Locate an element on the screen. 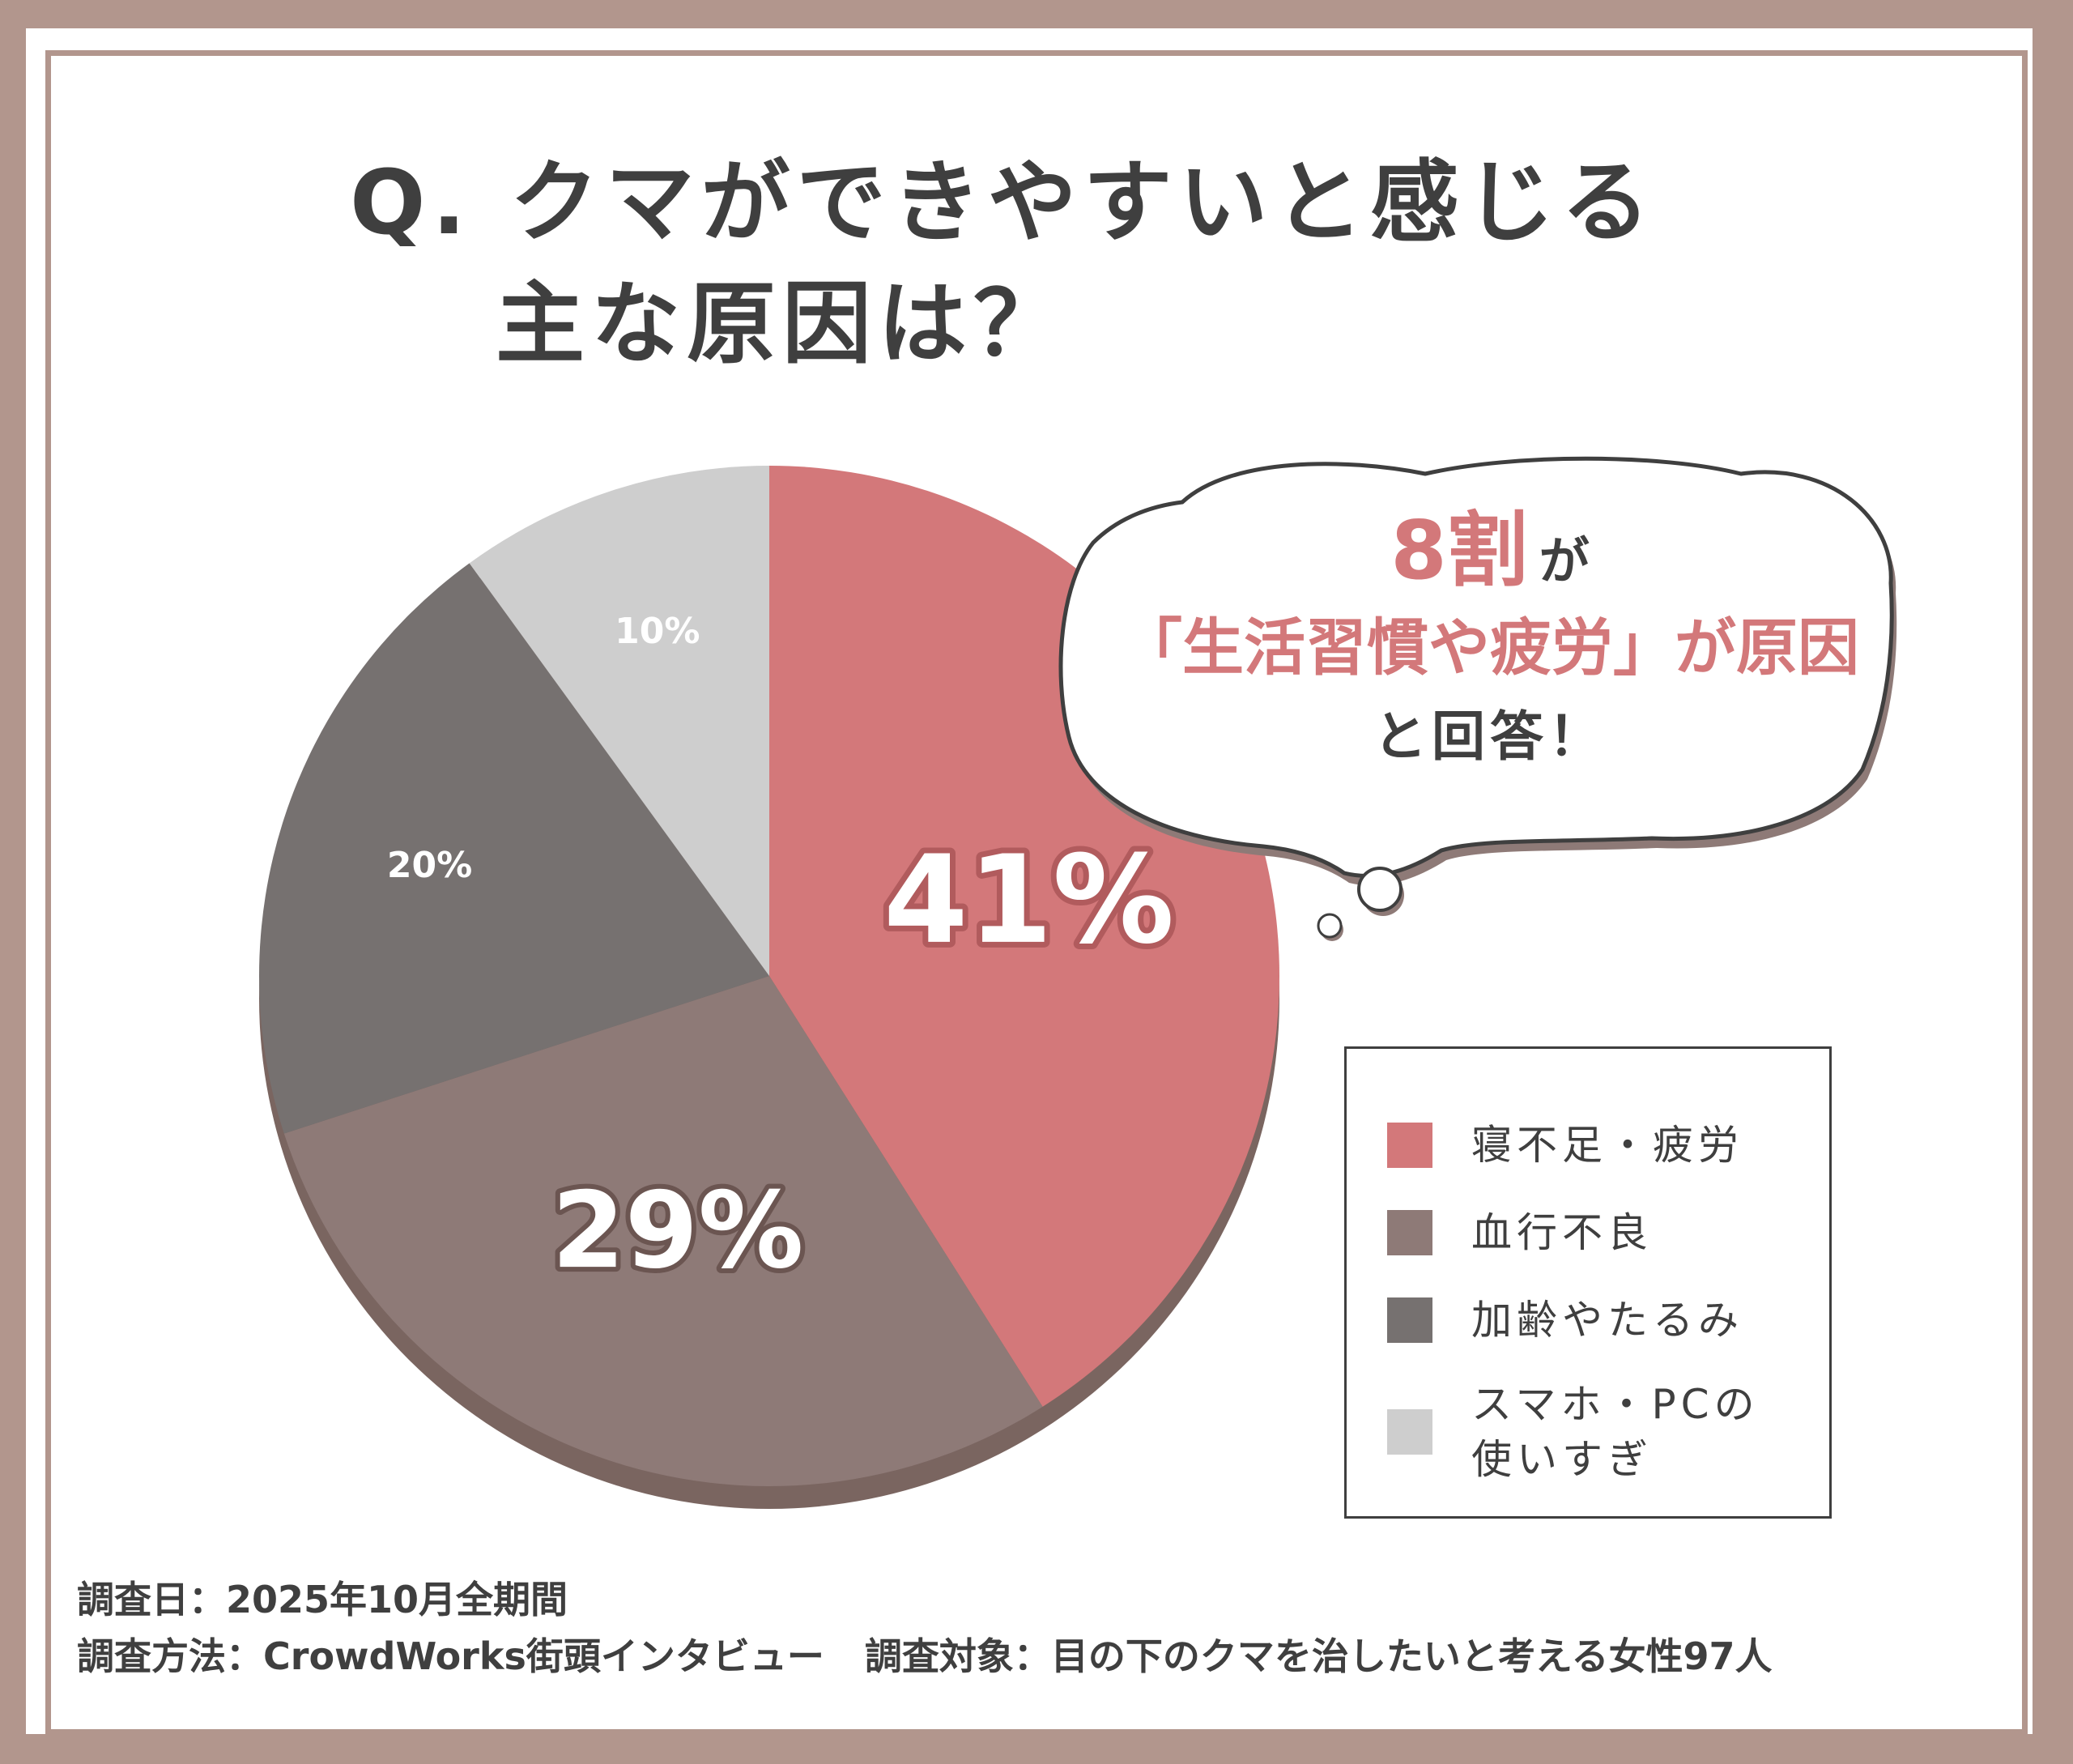 This screenshot has height=1764, width=2073. pie-slice-aging is located at coordinates (514, 848).